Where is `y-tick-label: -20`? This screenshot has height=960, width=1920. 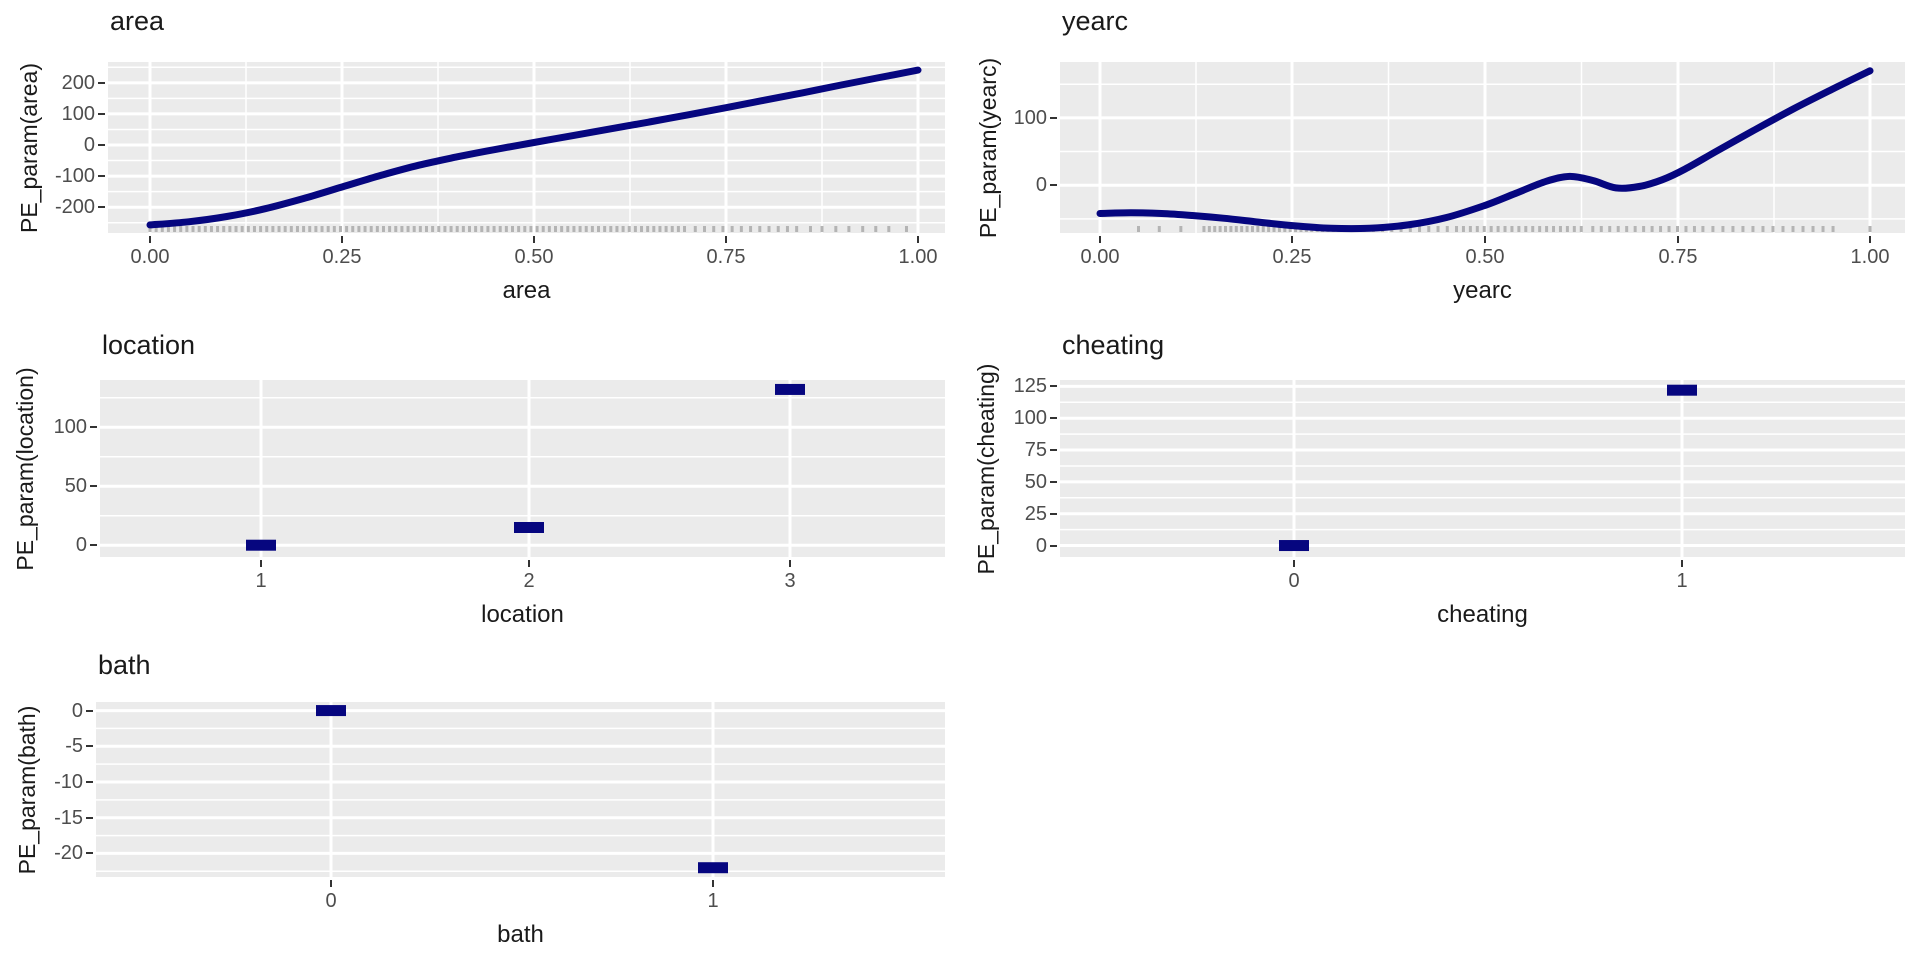
y-tick-label: -20 is located at coordinates (68, 853).